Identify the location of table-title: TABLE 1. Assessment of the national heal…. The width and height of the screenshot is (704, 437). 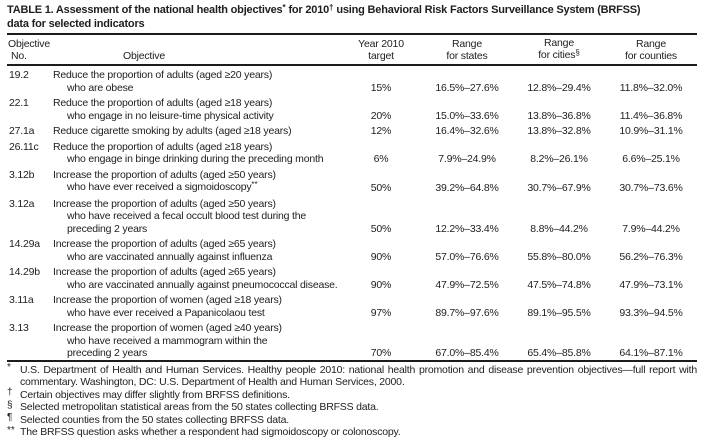
(352, 16).